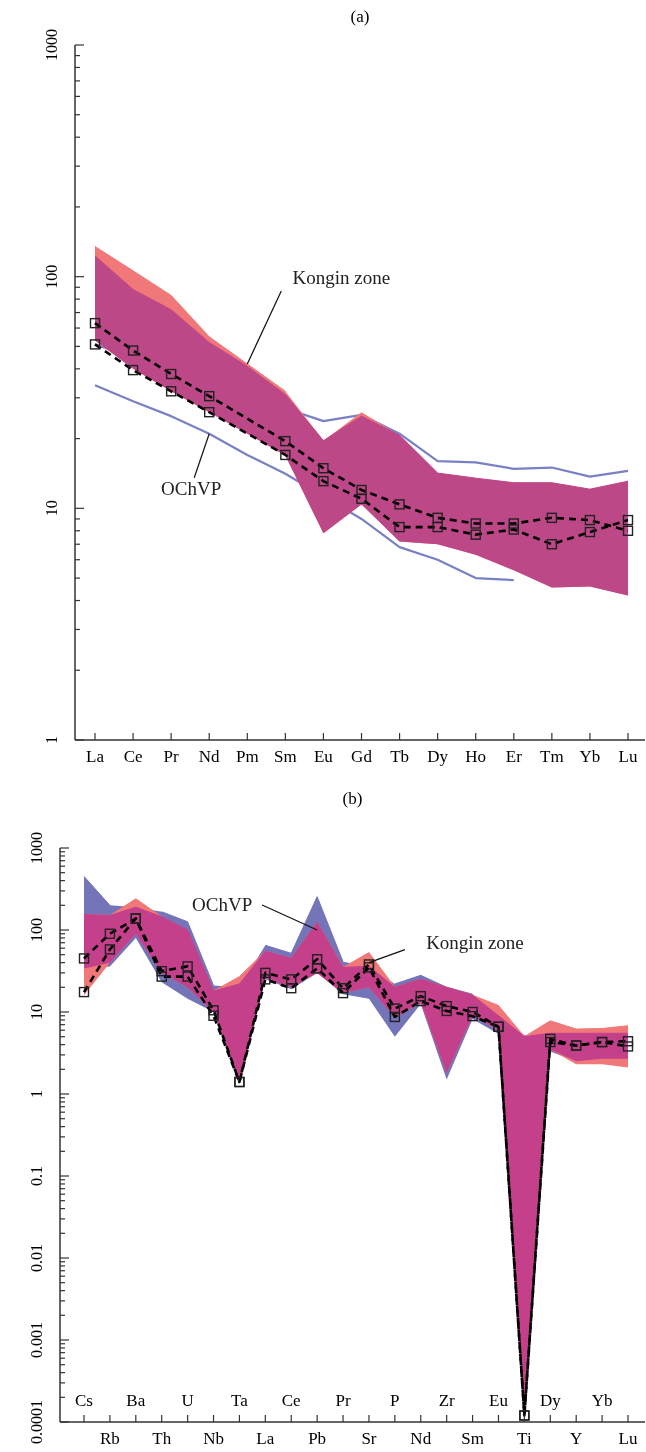  I want to click on y-tick-label: 0.1, so click(36, 1176).